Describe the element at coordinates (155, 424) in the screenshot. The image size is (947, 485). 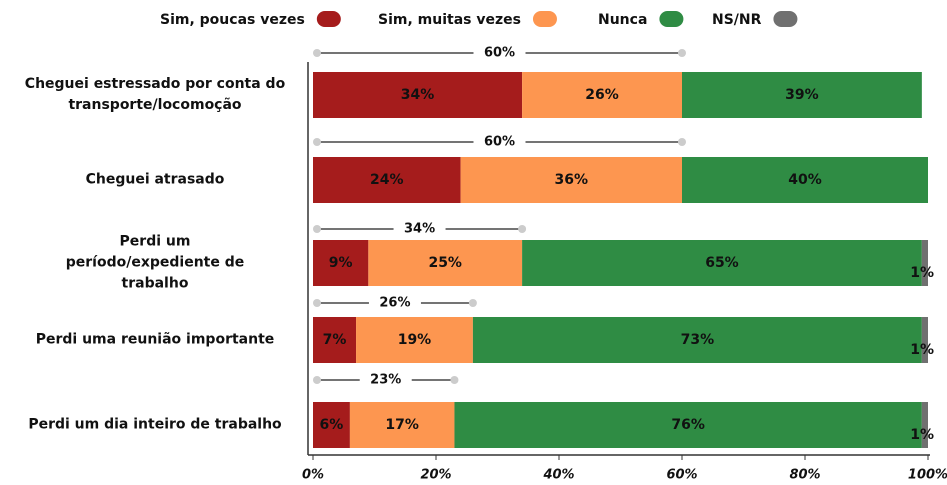
I see `category-label: Perdi um dia inteiro de trabalho` at that location.